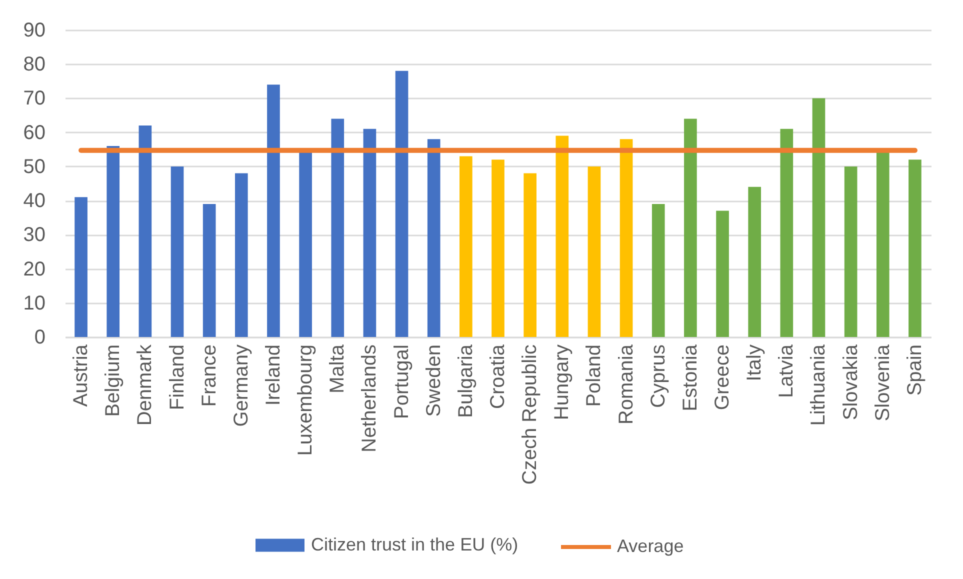 This screenshot has width=963, height=579. Describe the element at coordinates (755, 363) in the screenshot. I see `x-tick-label: Italy` at that location.